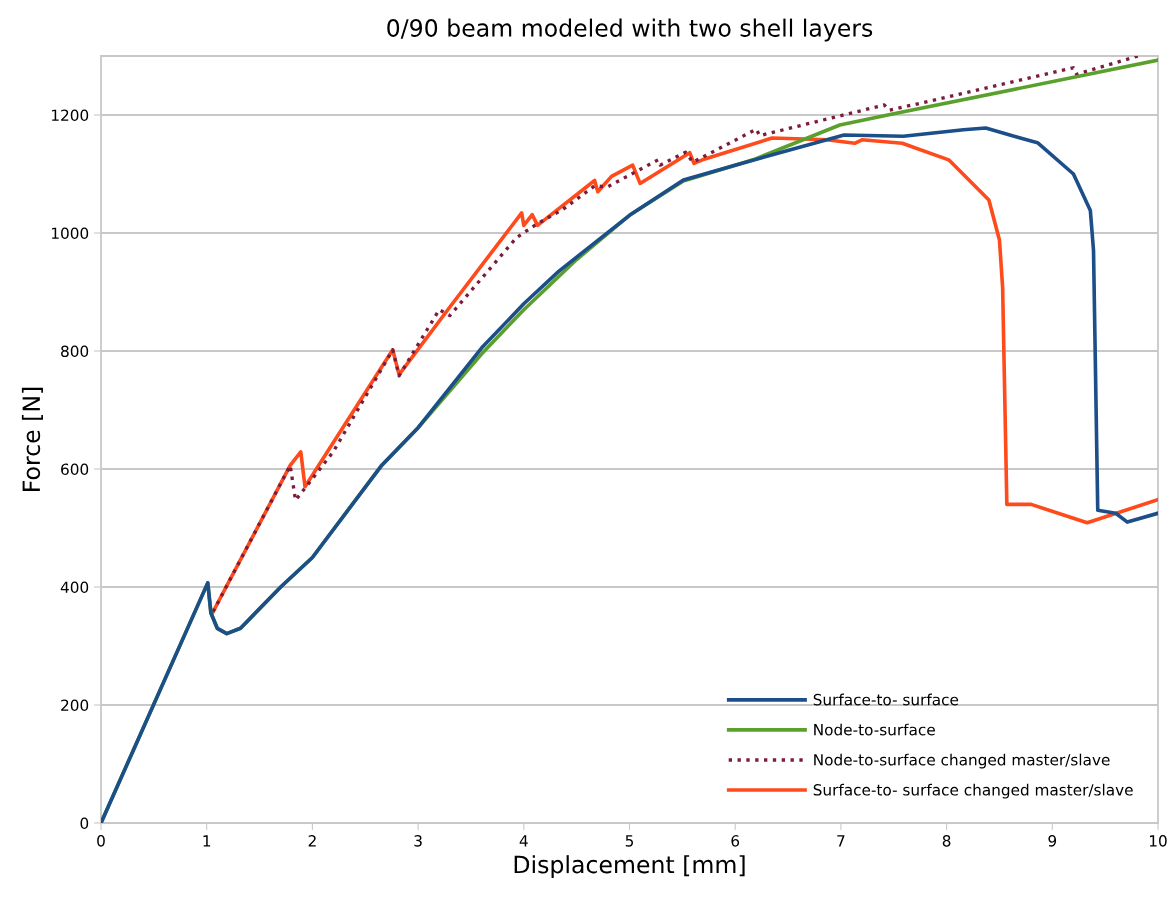 The width and height of the screenshot is (1176, 899). What do you see at coordinates (32, 439) in the screenshot?
I see `y-axis-title: Force [N]` at bounding box center [32, 439].